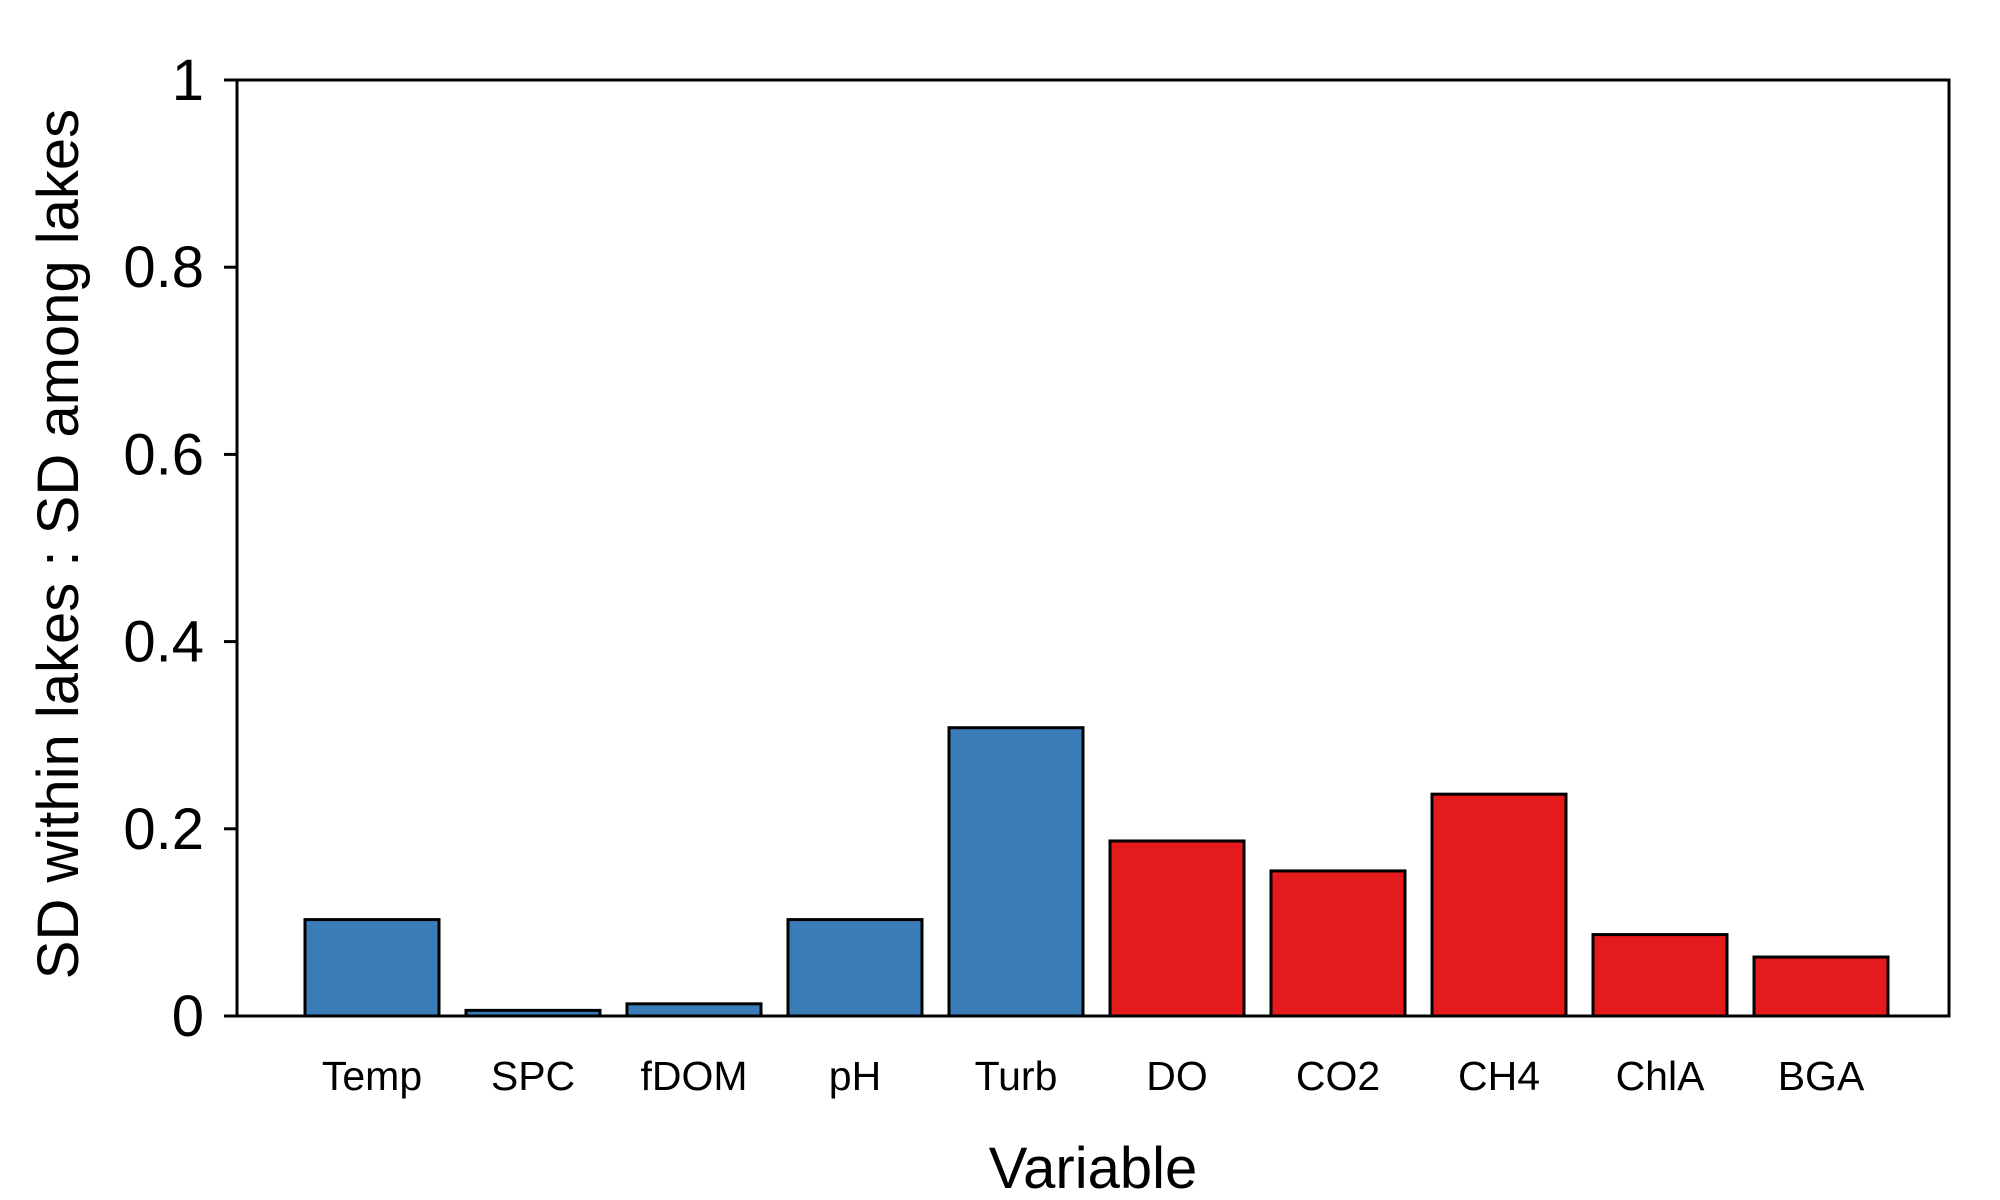 This screenshot has height=1200, width=2000. I want to click on bar-do, so click(1177, 928).